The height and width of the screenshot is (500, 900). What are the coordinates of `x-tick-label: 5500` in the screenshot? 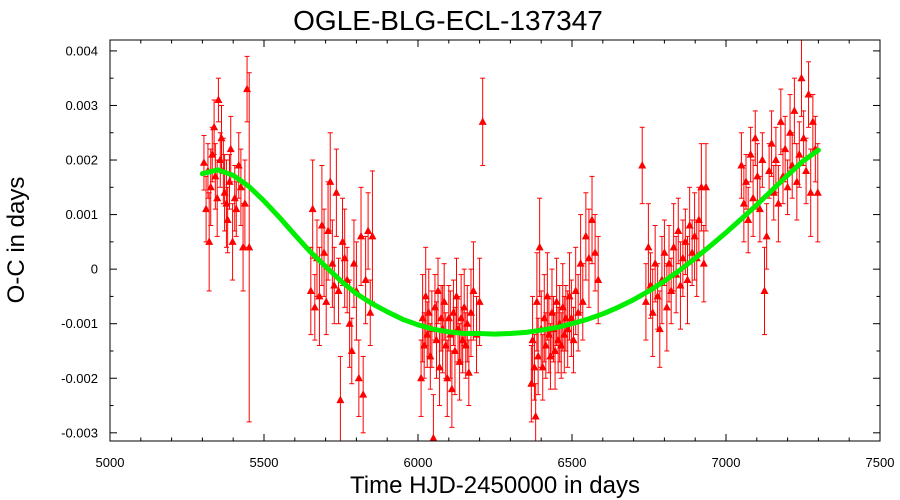 It's located at (264, 462).